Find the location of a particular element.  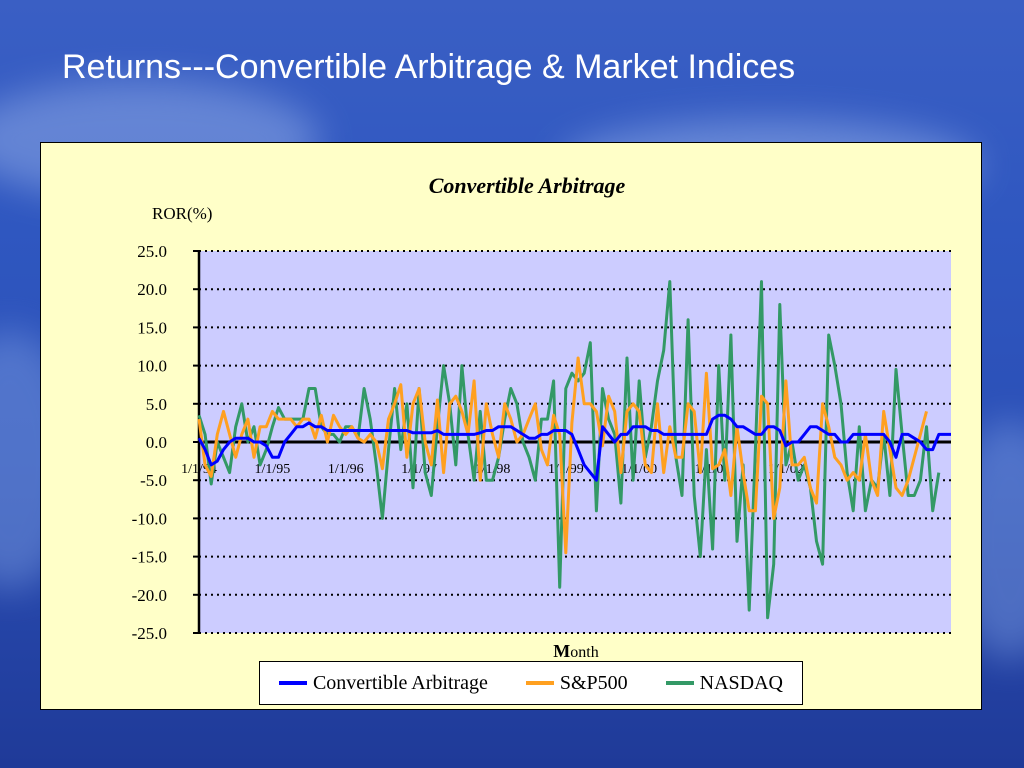

y-tick-label: 0.0 is located at coordinates (156, 442).